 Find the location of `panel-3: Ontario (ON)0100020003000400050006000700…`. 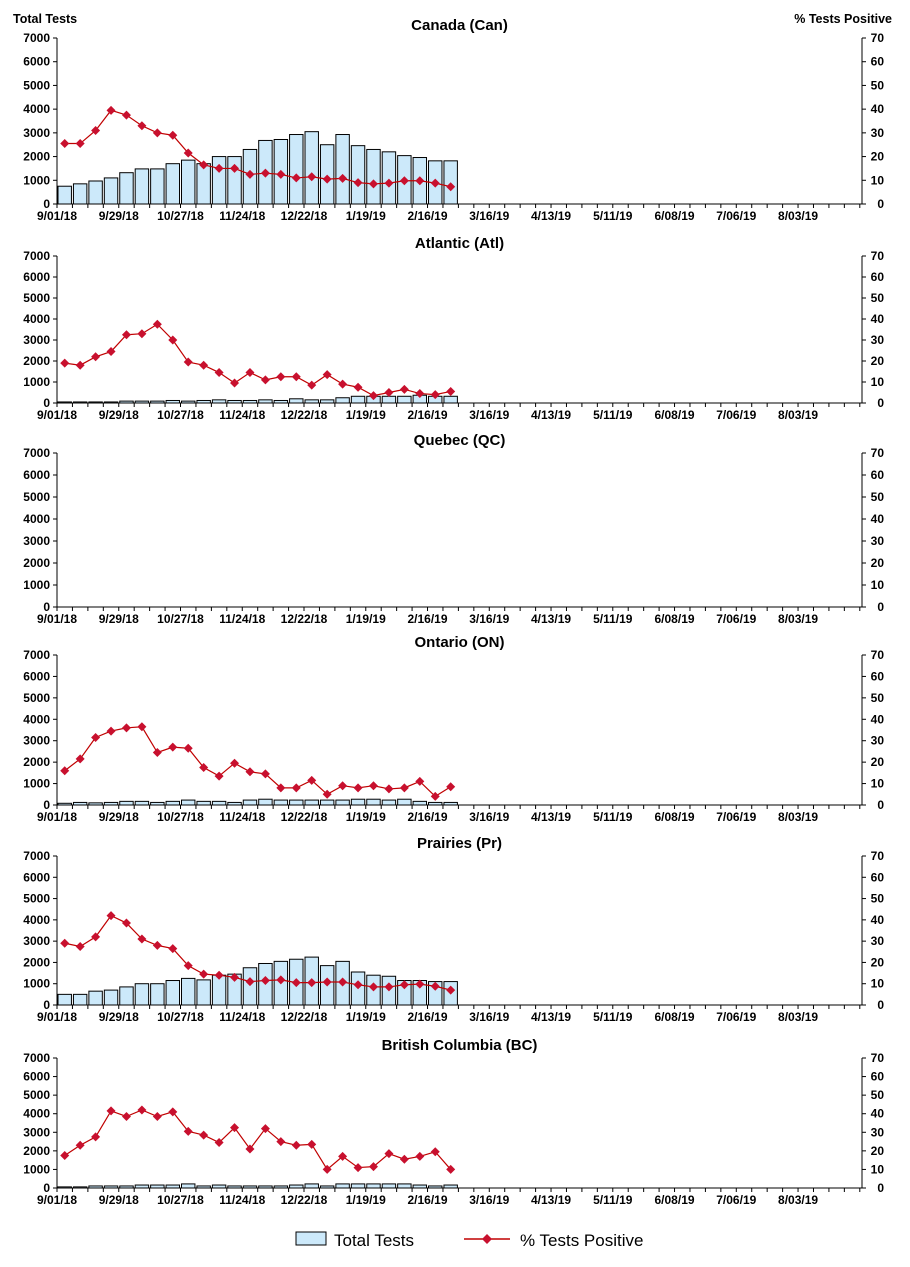

panel-3: Ontario (ON)0100020003000400050006000700… is located at coordinates (453, 729).